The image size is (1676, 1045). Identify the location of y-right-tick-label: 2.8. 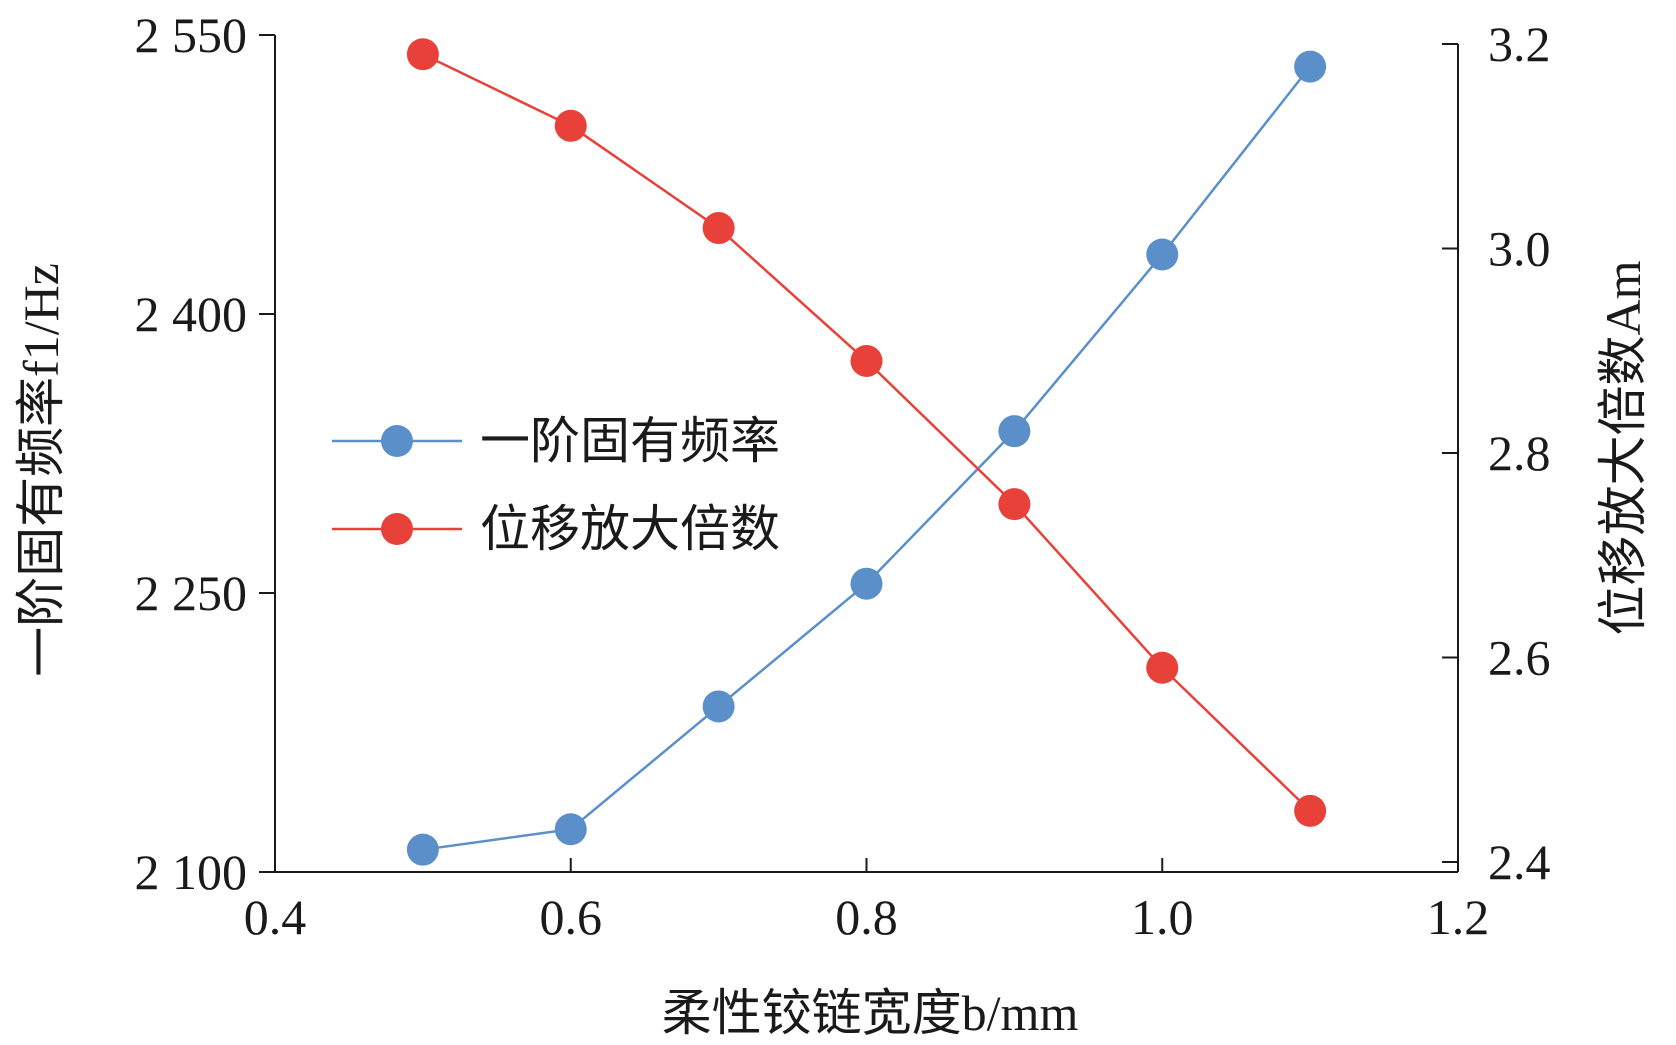
(1519, 453).